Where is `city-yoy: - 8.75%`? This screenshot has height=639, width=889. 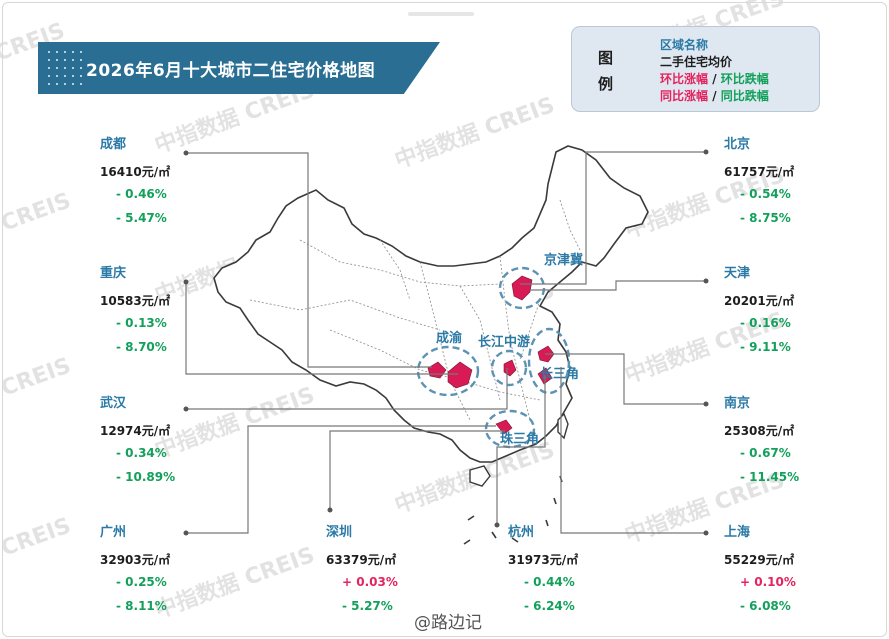 city-yoy: - 8.75% is located at coordinates (765, 218).